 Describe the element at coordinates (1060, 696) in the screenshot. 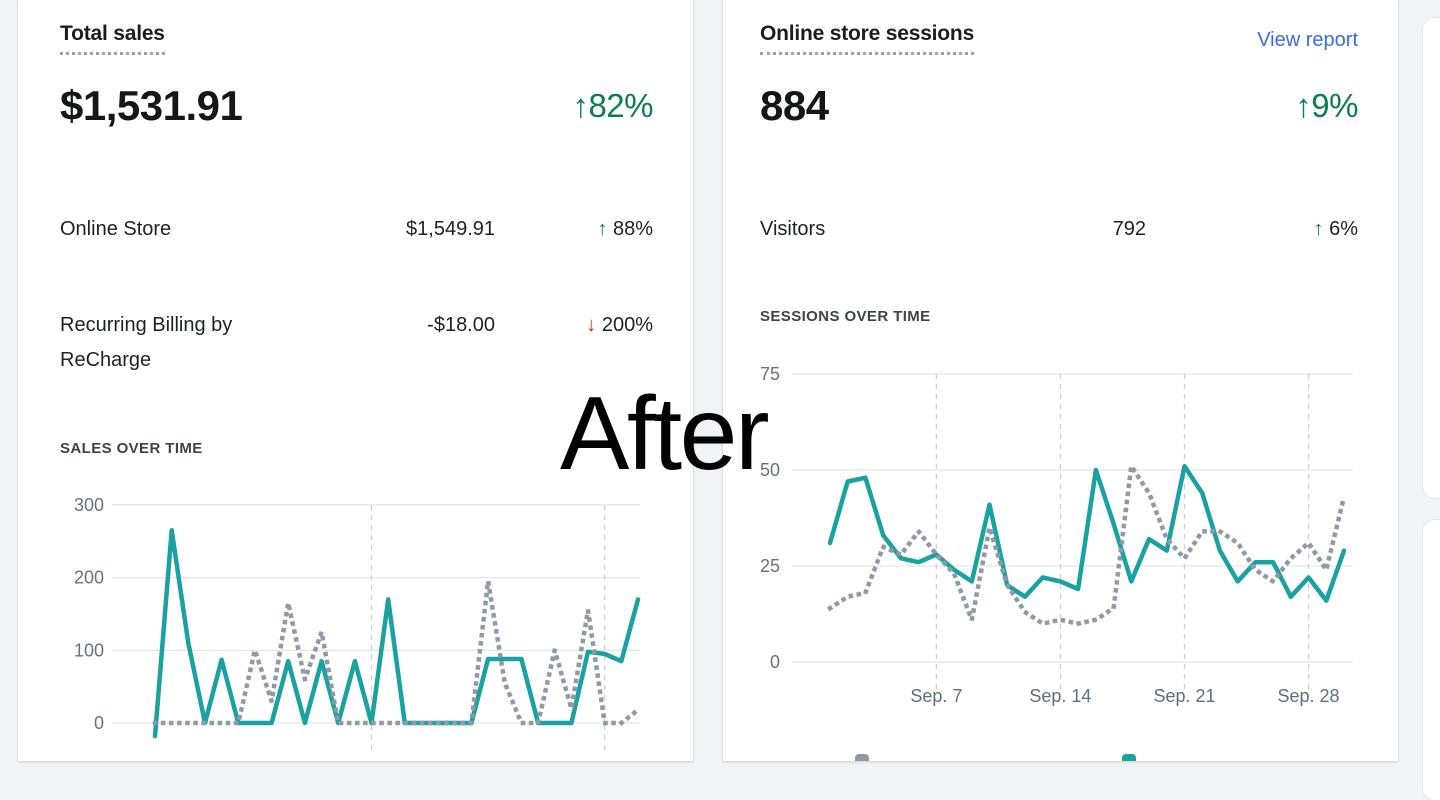

I see `svg-text: Sep. 14` at that location.